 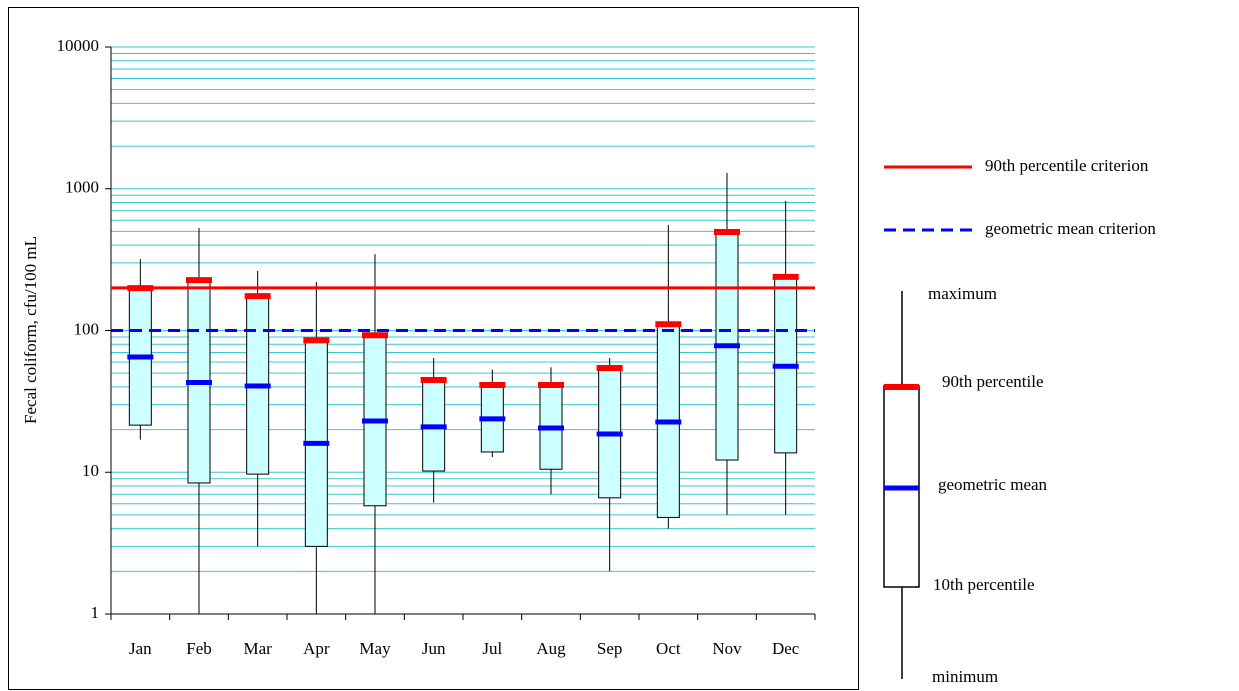 What do you see at coordinates (993, 484) in the screenshot?
I see `box-legend-label: geometric mean` at bounding box center [993, 484].